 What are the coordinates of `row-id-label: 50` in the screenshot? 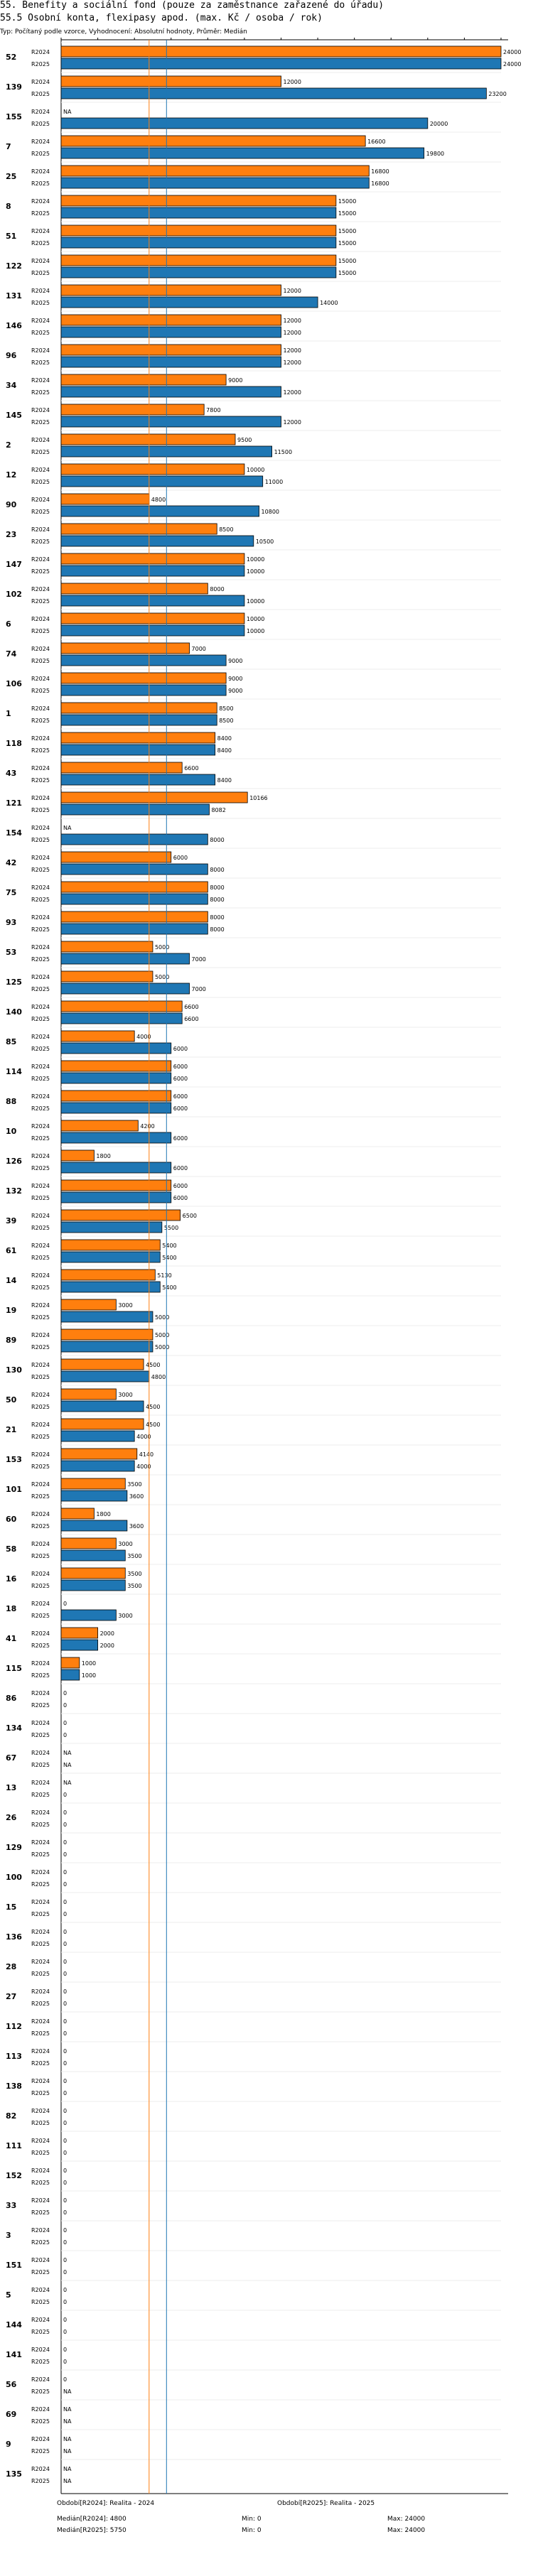 It's located at (11, 1400).